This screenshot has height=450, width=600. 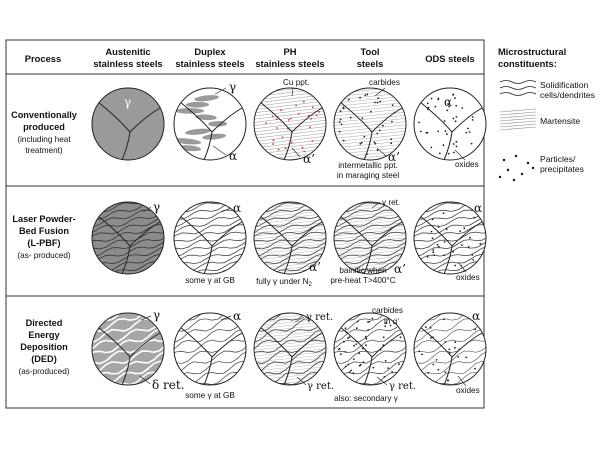 I want to click on label-tool-ded-carbides-1: carbides, so click(x=387, y=310).